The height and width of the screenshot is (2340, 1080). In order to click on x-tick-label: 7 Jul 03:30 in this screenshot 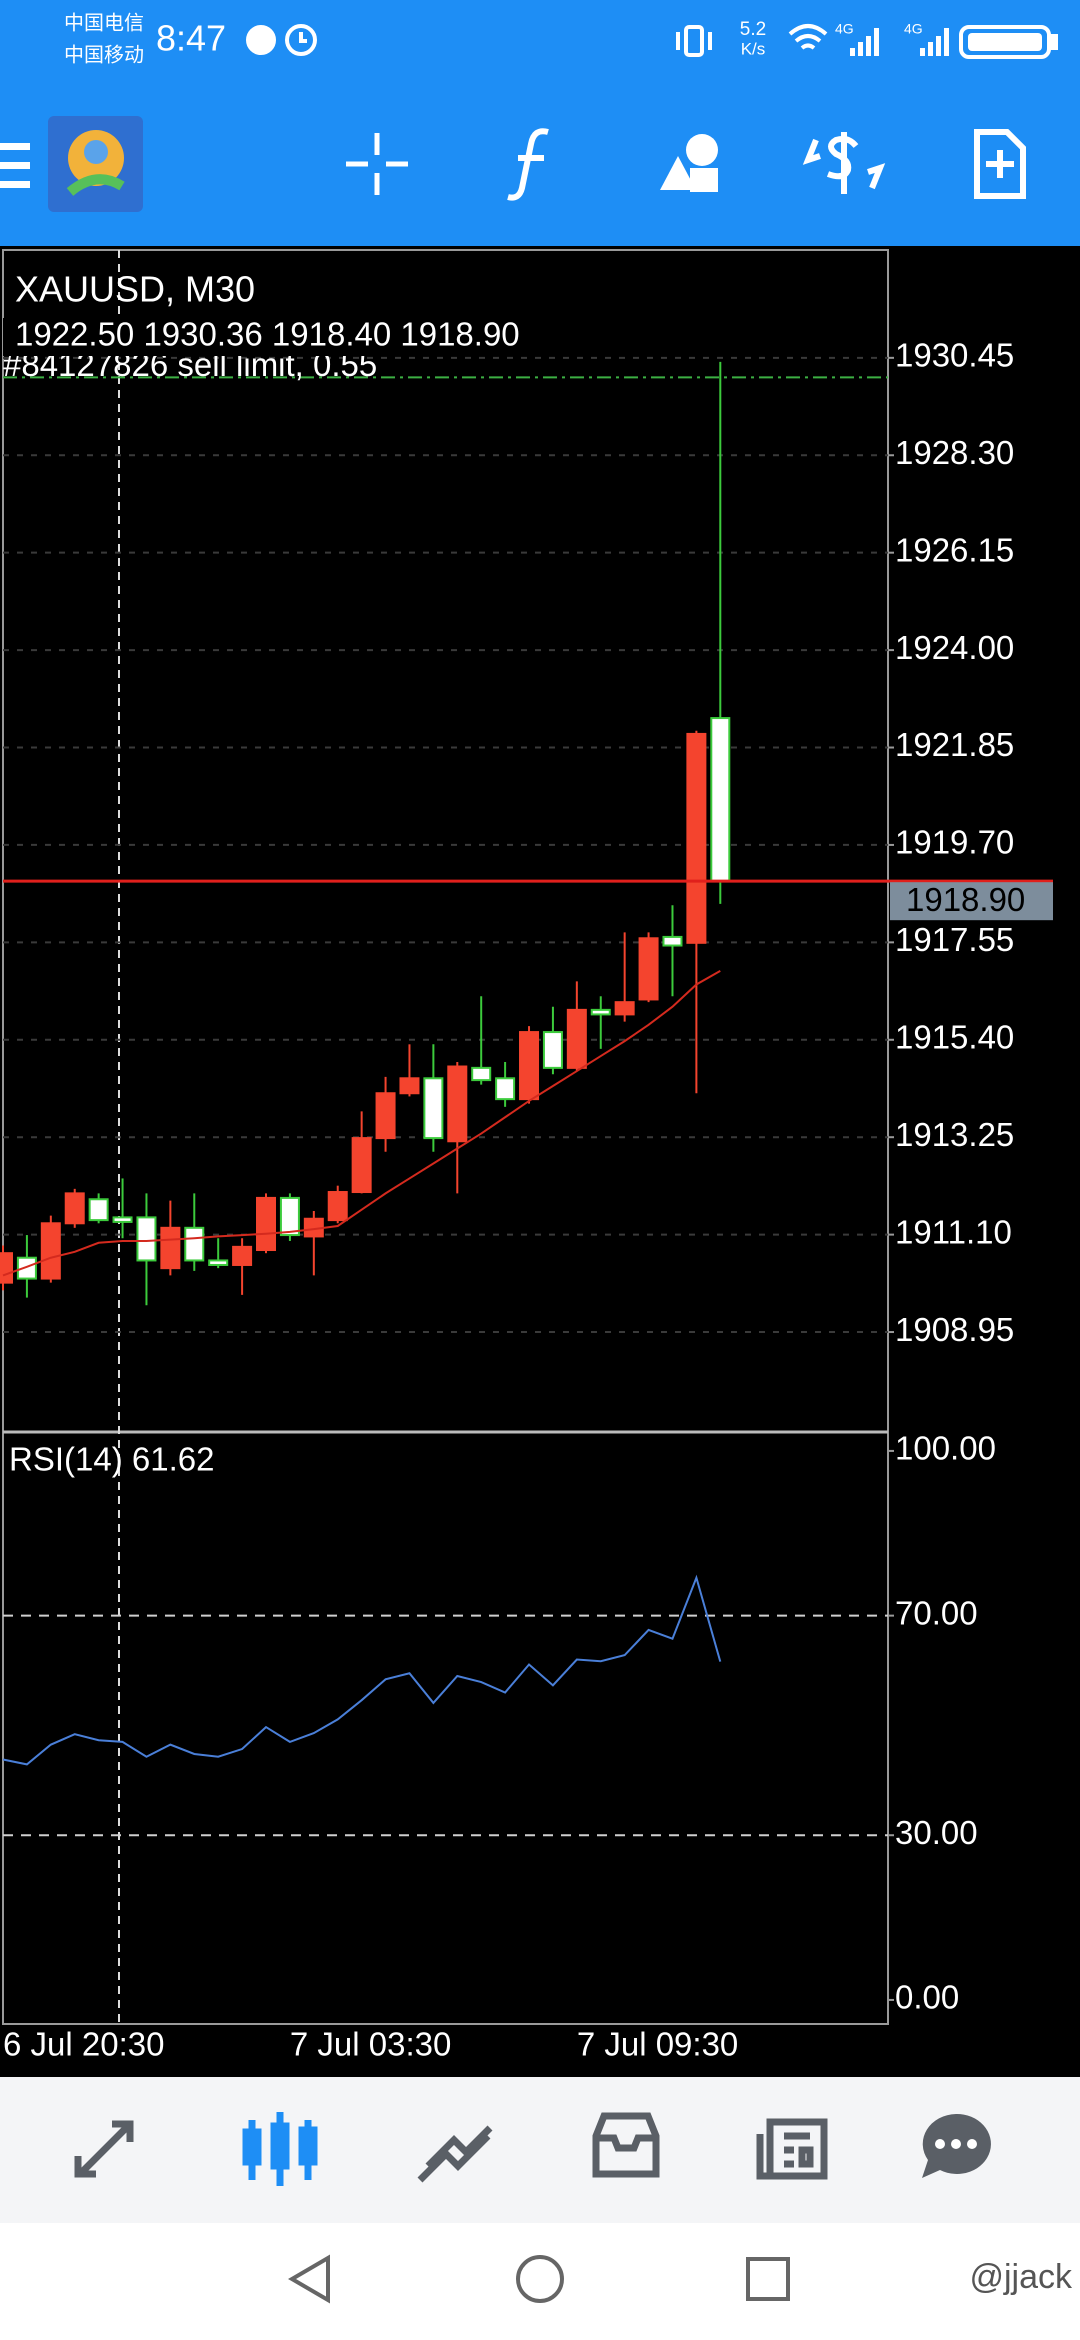, I will do `click(370, 2044)`.